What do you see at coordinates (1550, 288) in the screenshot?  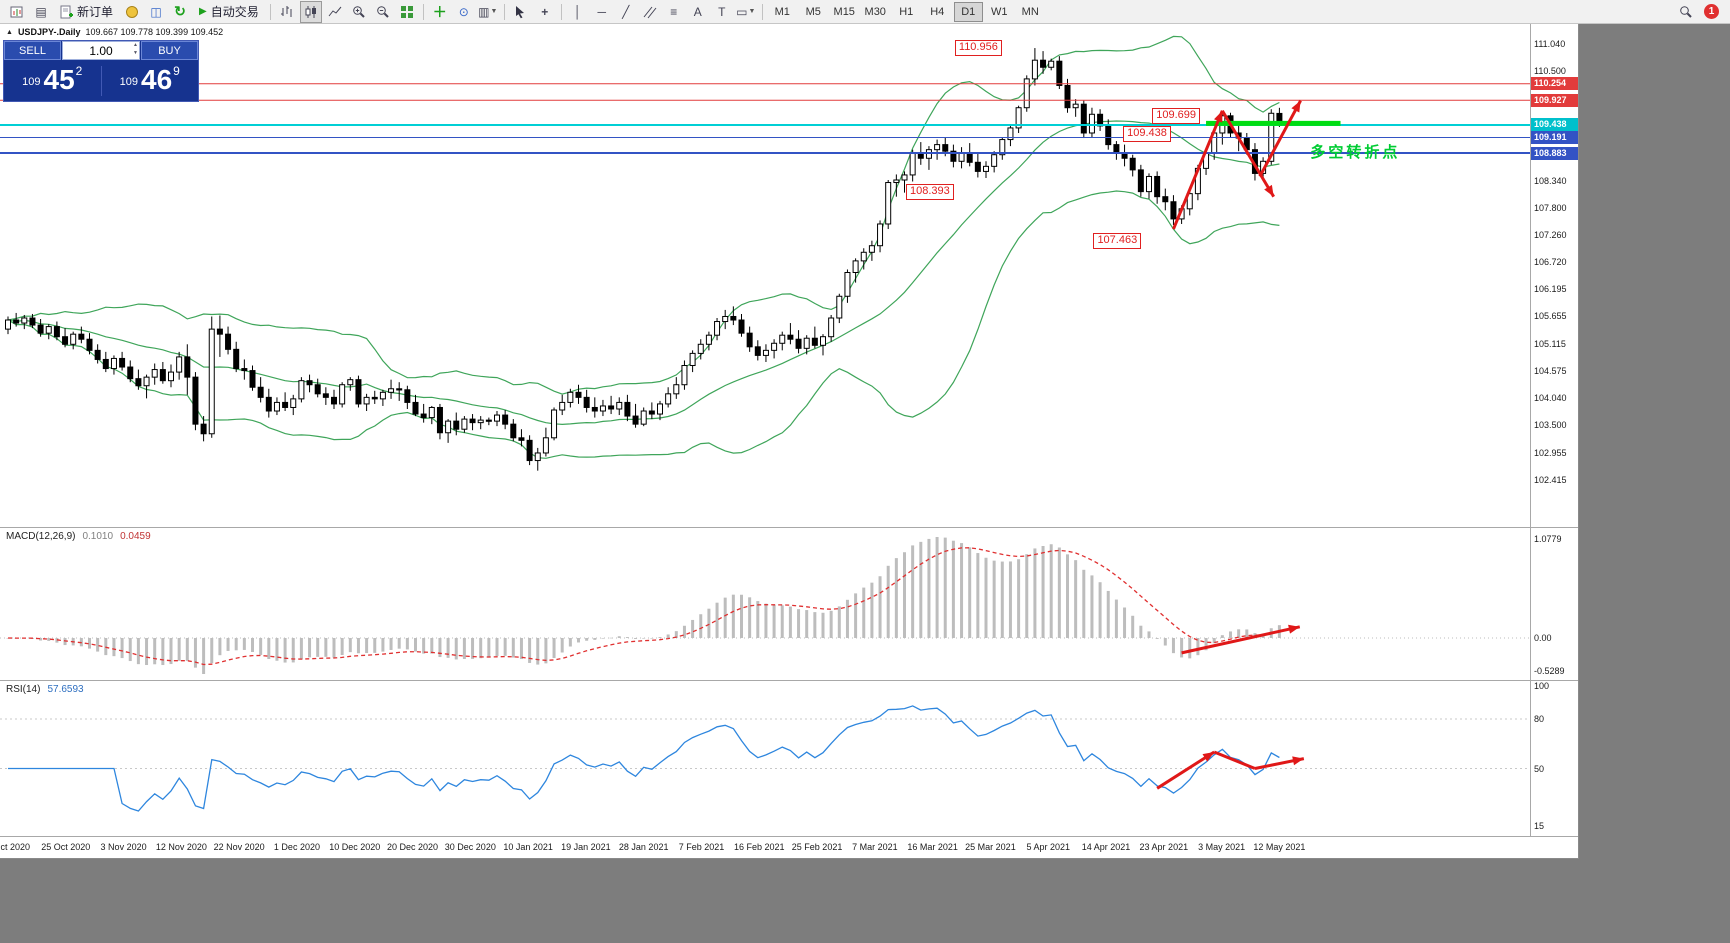 I see `axis-tick-label: 106.195` at bounding box center [1550, 288].